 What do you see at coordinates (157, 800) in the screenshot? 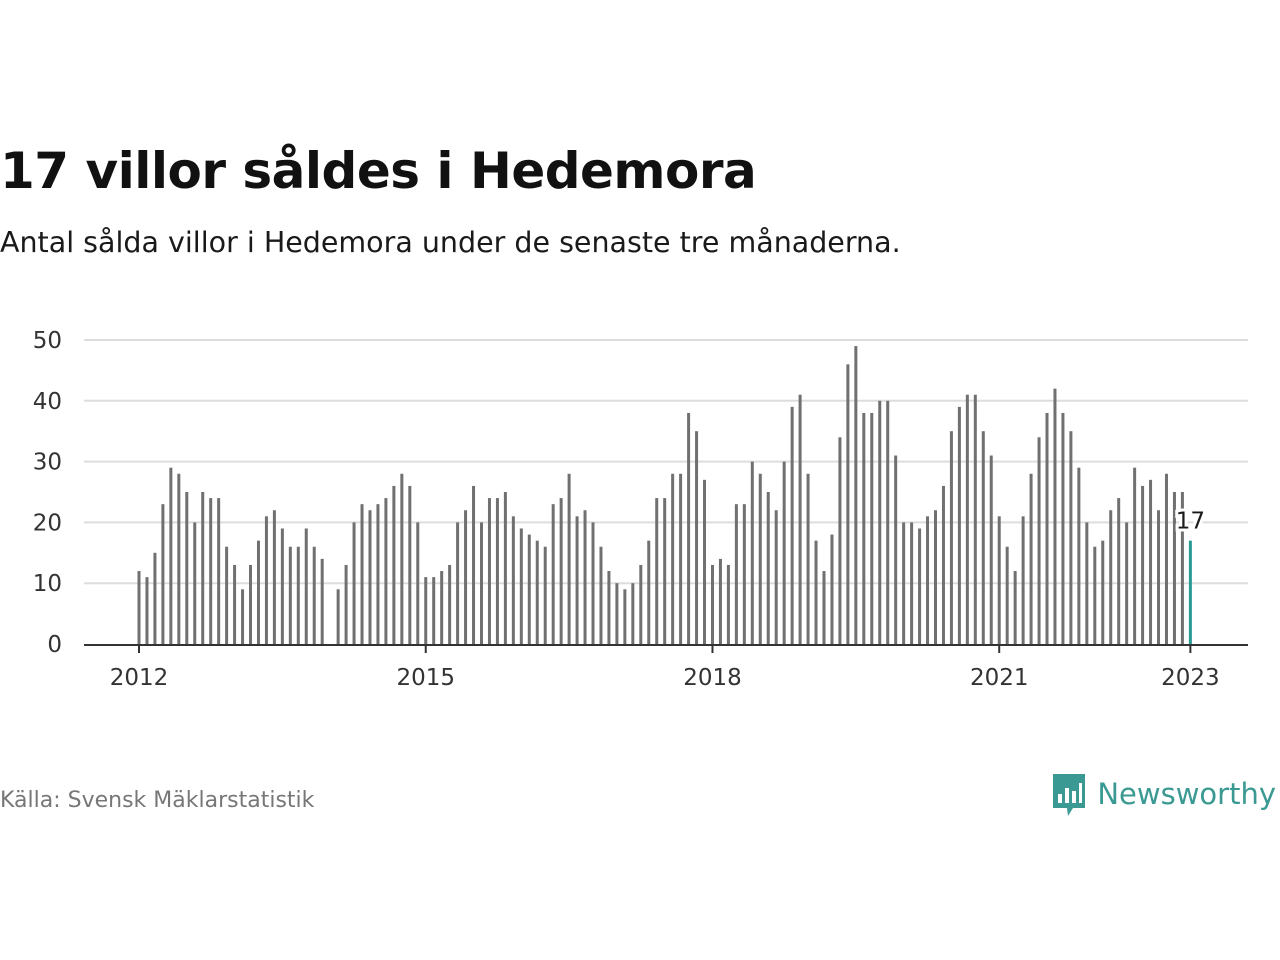
I see `source-note: Källa: Svensk Mäklarstatistik` at bounding box center [157, 800].